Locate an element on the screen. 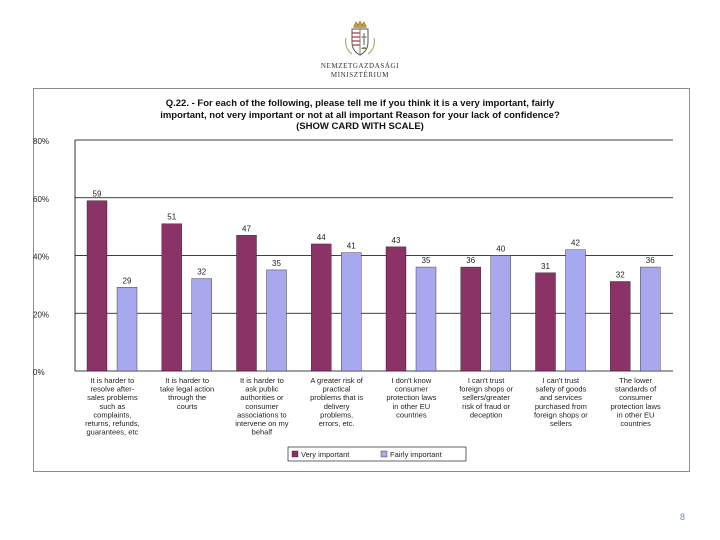 The image size is (720, 540). x-tick-label-line: authorities or is located at coordinates (262, 397).